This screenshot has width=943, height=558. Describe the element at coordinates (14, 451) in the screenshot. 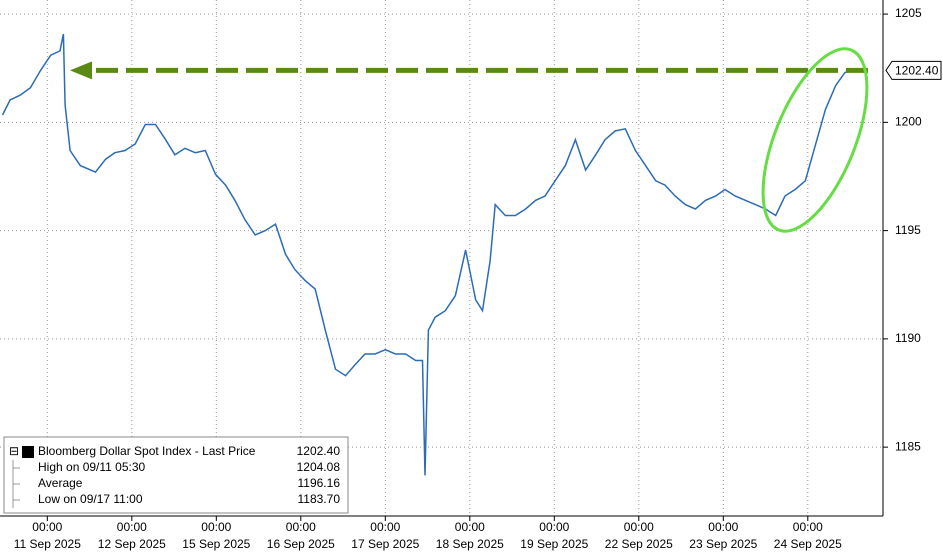

I see `legend-icon: ⊟` at that location.